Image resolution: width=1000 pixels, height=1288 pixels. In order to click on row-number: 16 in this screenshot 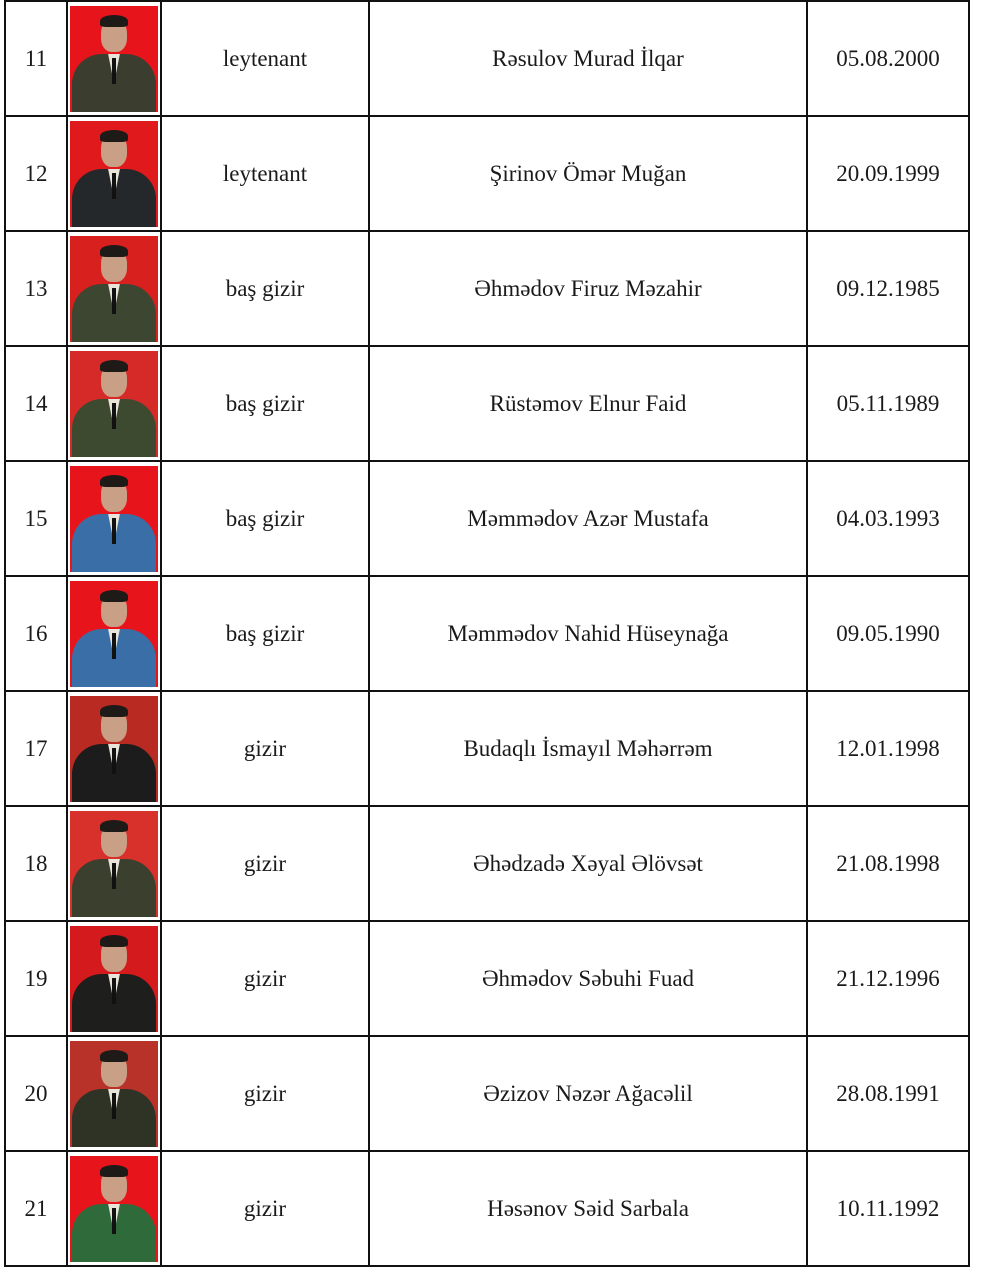, I will do `click(36, 633)`.